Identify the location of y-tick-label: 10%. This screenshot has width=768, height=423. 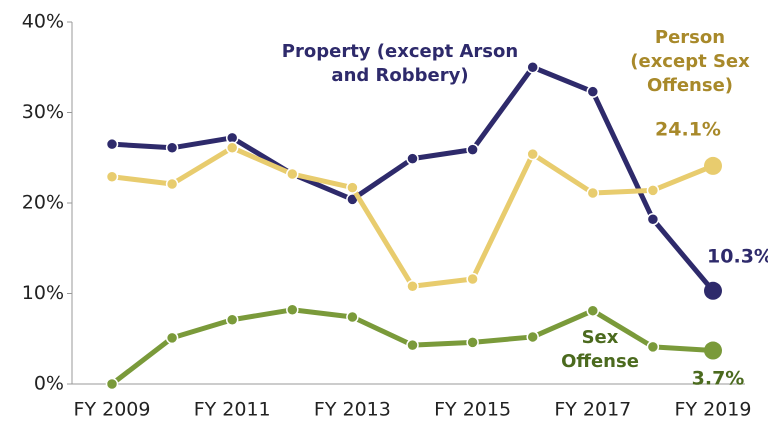
(43, 293).